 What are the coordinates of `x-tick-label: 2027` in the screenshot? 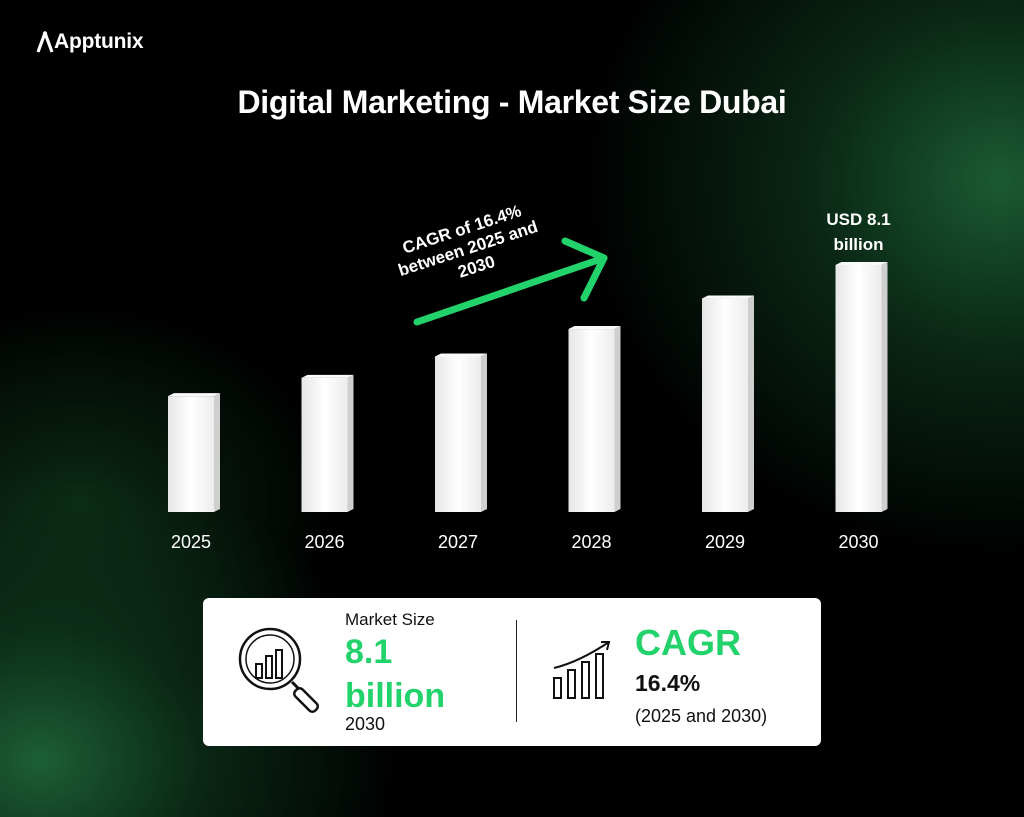 It's located at (458, 542).